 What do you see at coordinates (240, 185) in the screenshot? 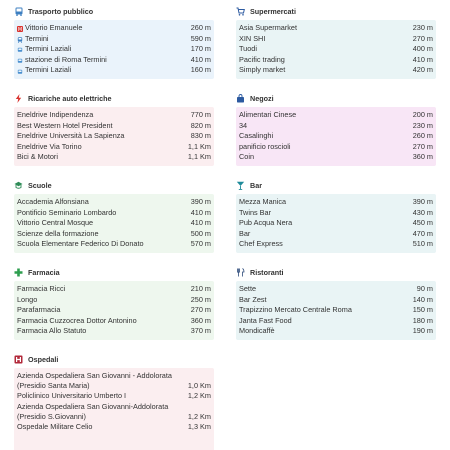
I see `cocktail-icon` at bounding box center [240, 185].